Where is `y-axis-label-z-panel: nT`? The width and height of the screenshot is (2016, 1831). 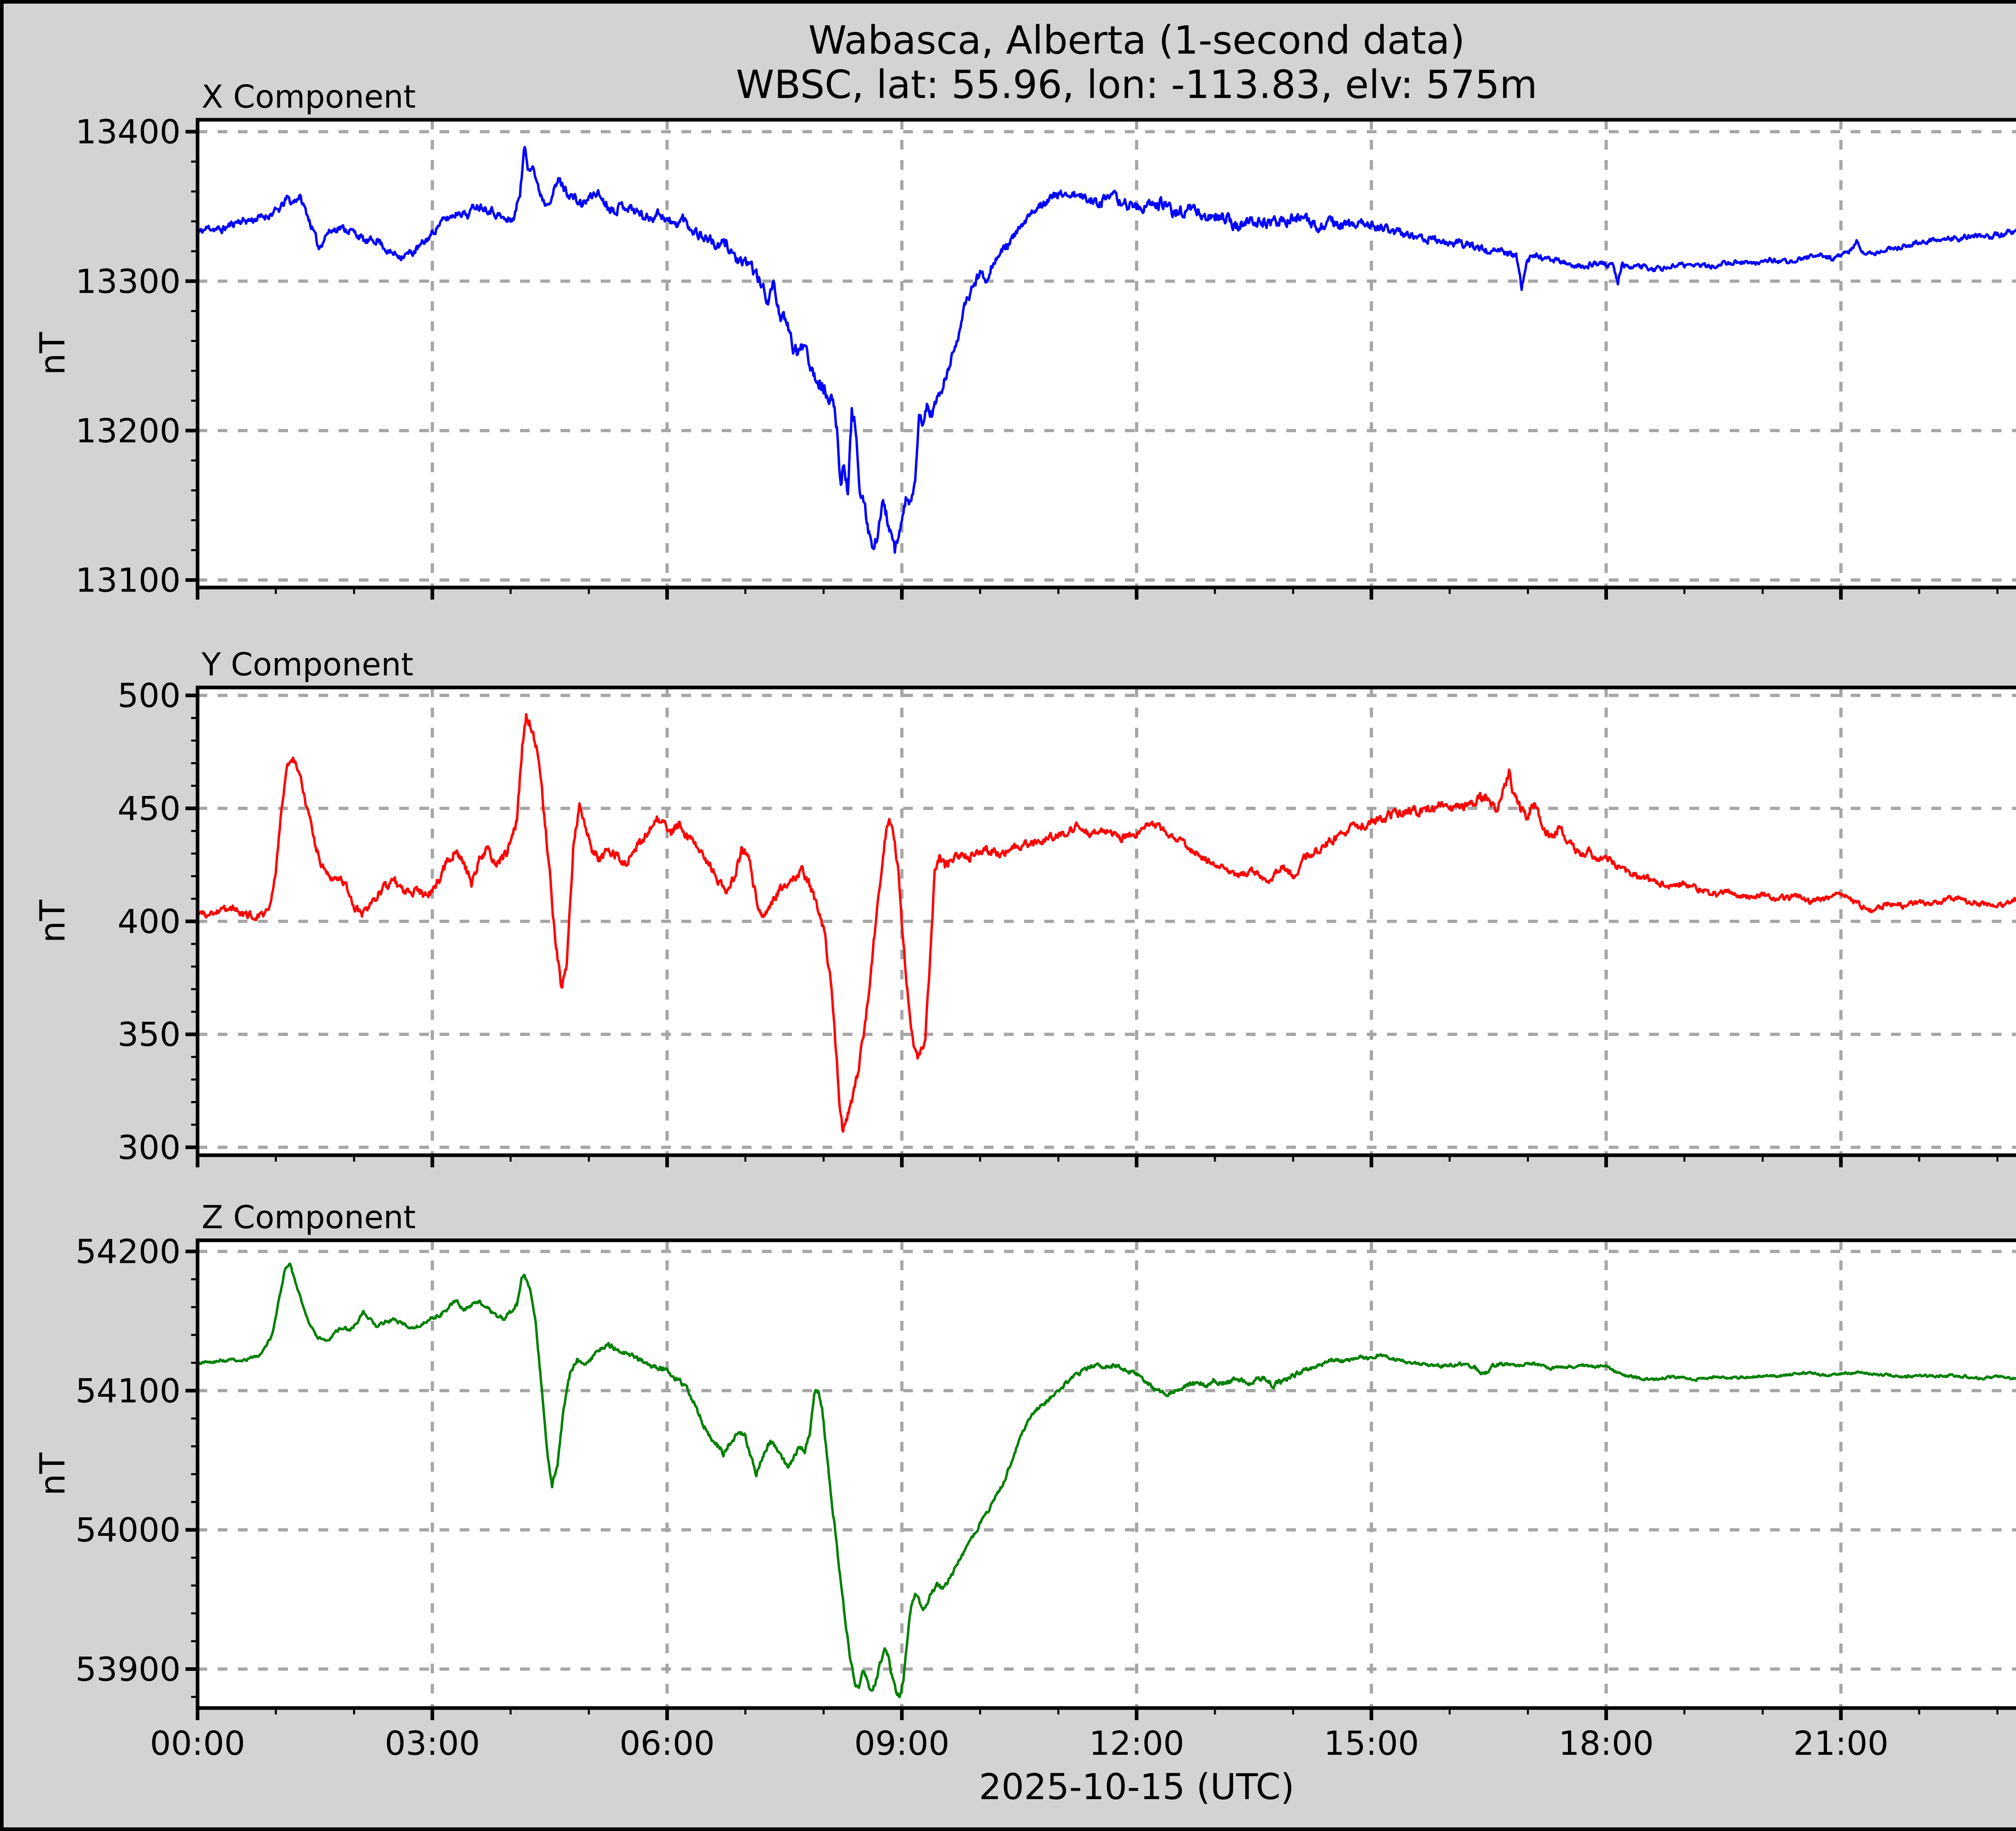
y-axis-label-z-panel: nT is located at coordinates (53, 1474).